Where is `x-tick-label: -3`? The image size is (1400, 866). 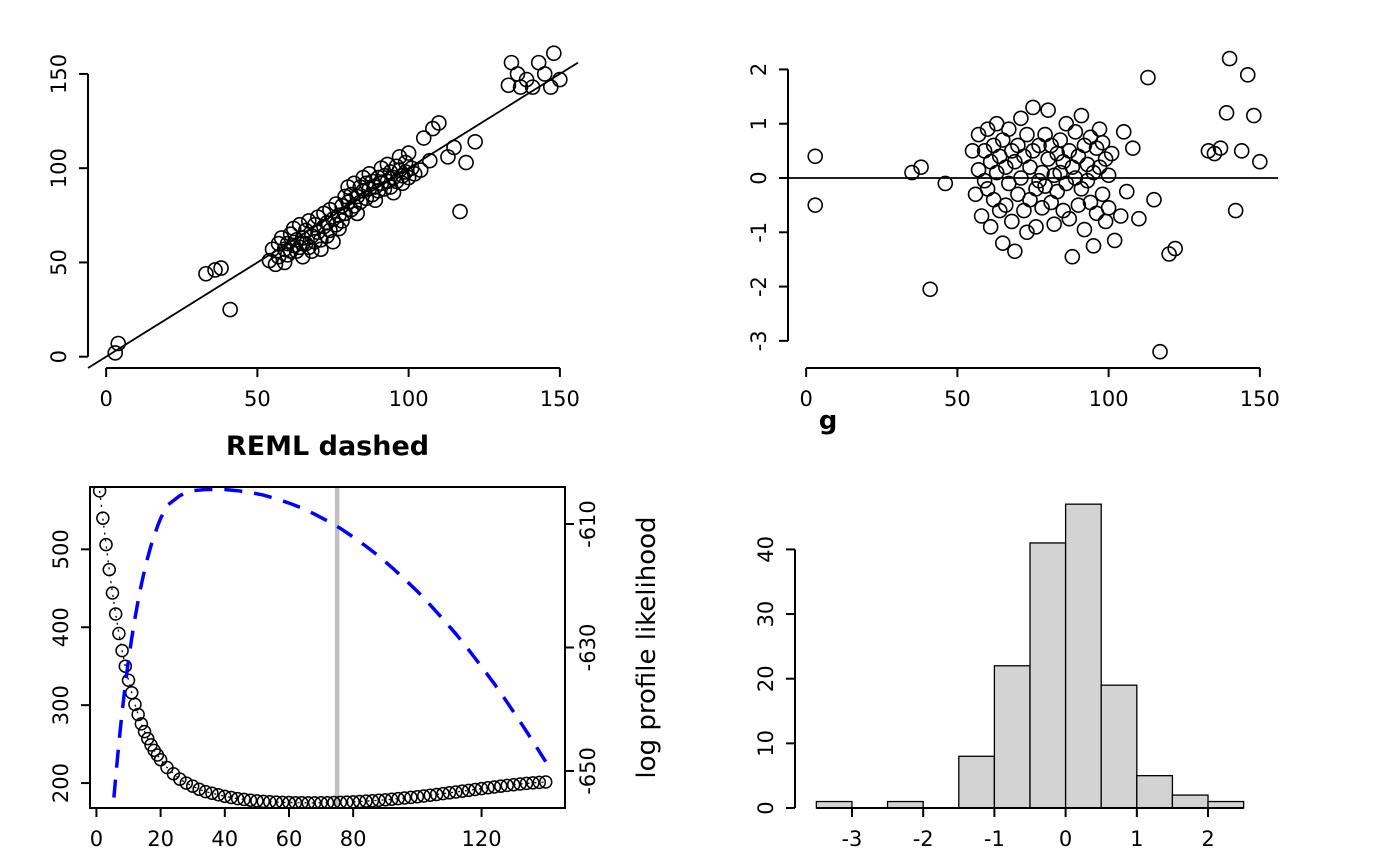 x-tick-label: -3 is located at coordinates (851, 839).